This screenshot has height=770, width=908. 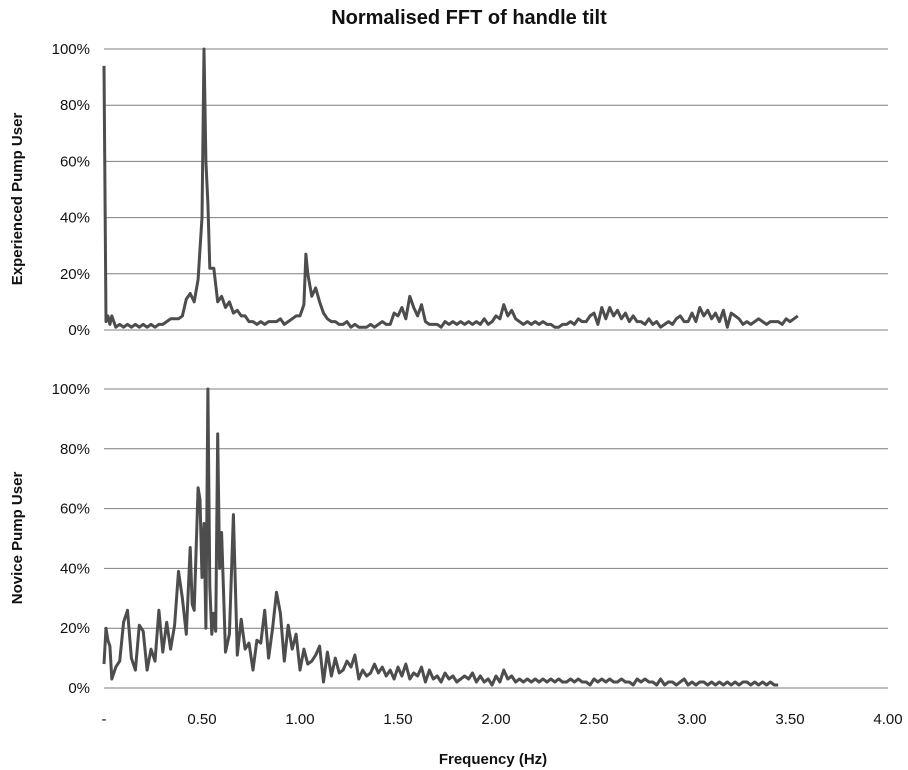 What do you see at coordinates (593, 719) in the screenshot?
I see `x-tick-label: 2.50` at bounding box center [593, 719].